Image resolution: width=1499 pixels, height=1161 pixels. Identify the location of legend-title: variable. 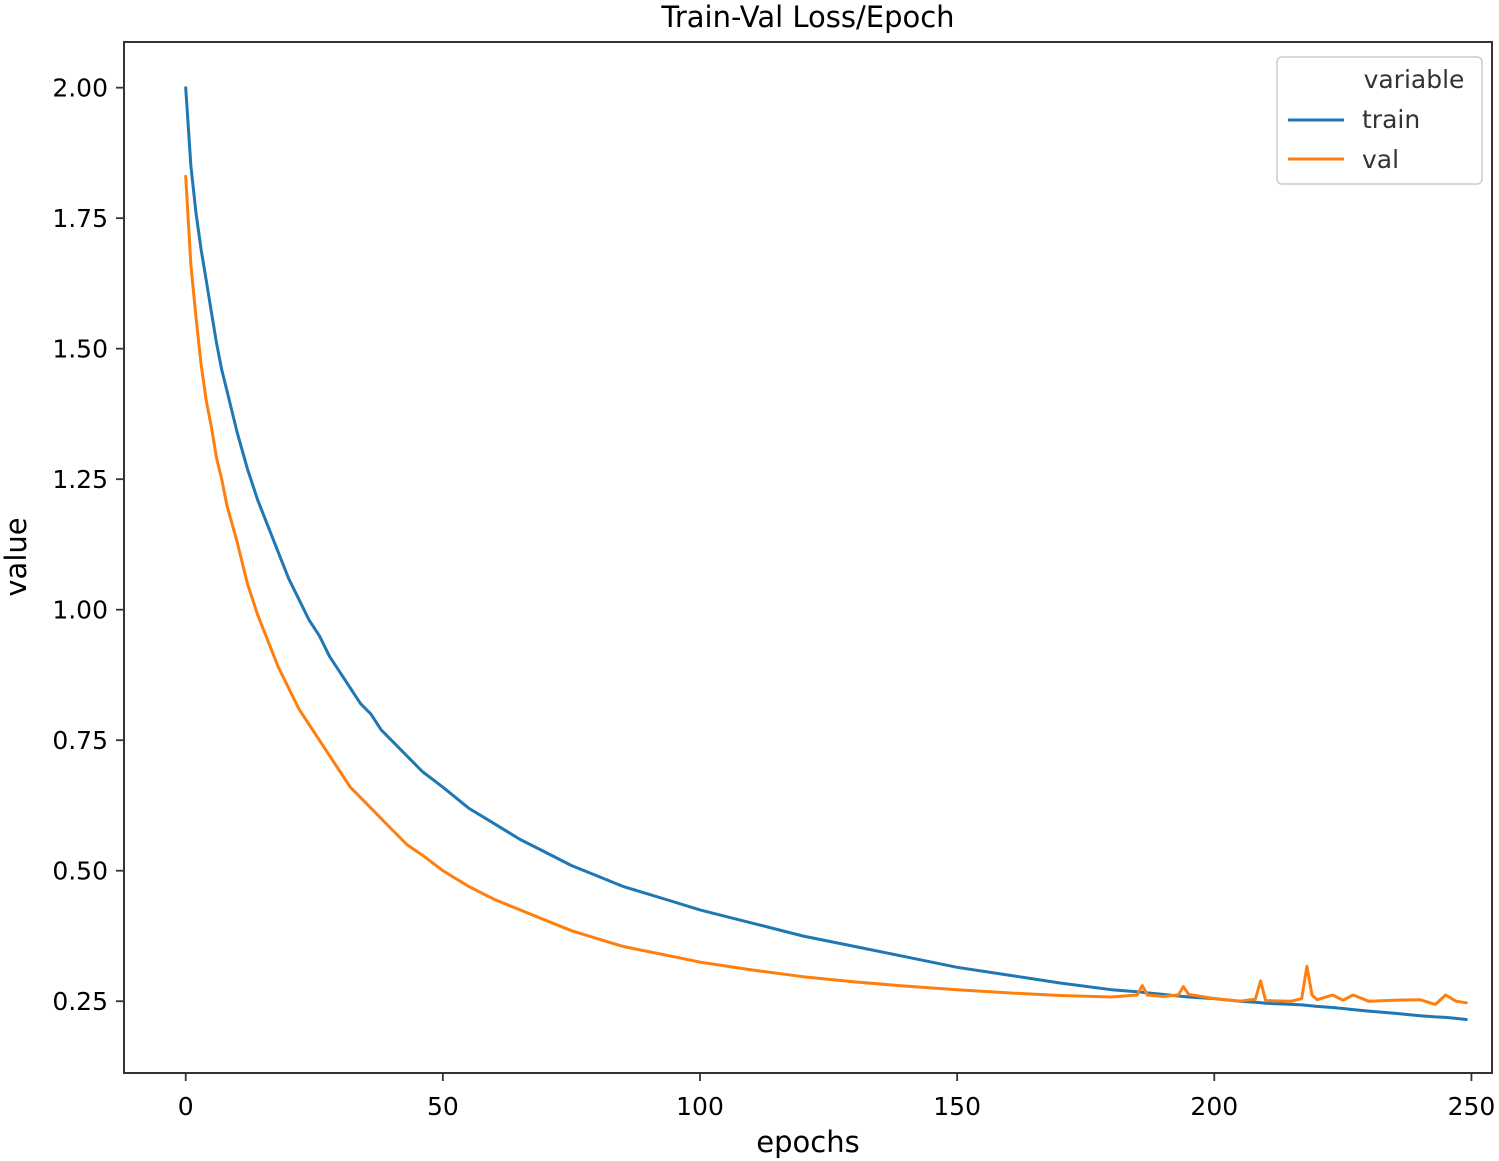
(1414, 79).